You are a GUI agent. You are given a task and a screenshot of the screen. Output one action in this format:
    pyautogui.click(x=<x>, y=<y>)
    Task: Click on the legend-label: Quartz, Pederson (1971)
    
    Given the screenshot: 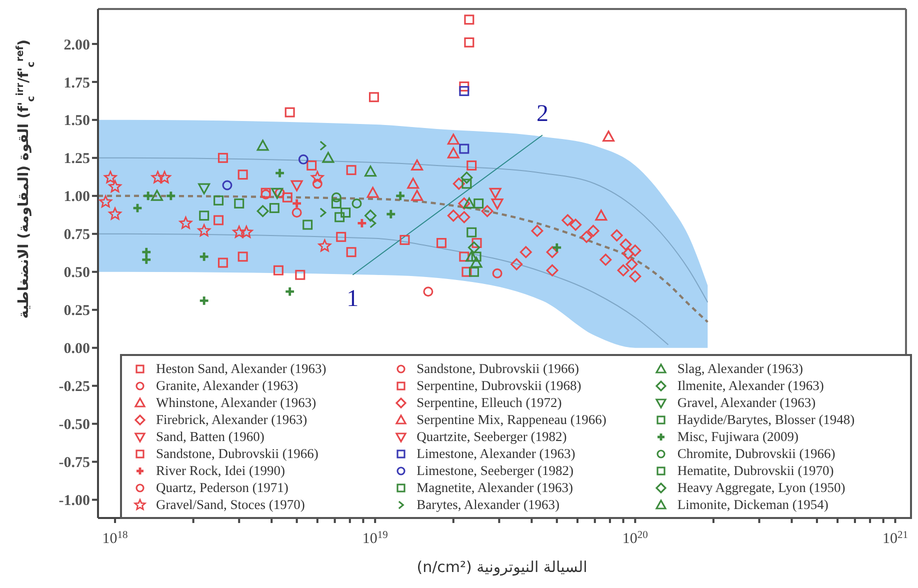 What is the action you would take?
    pyautogui.click(x=222, y=488)
    